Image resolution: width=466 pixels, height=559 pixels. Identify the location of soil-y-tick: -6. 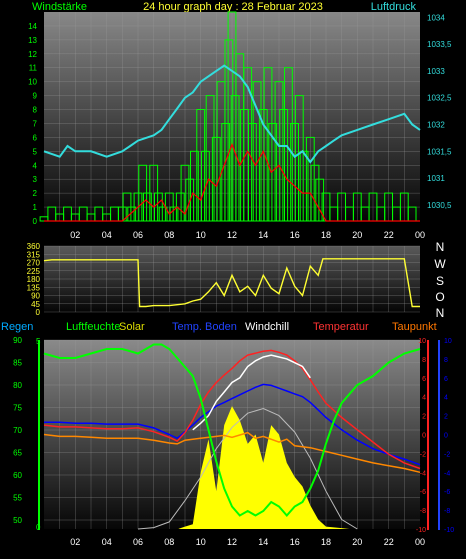
(447, 492).